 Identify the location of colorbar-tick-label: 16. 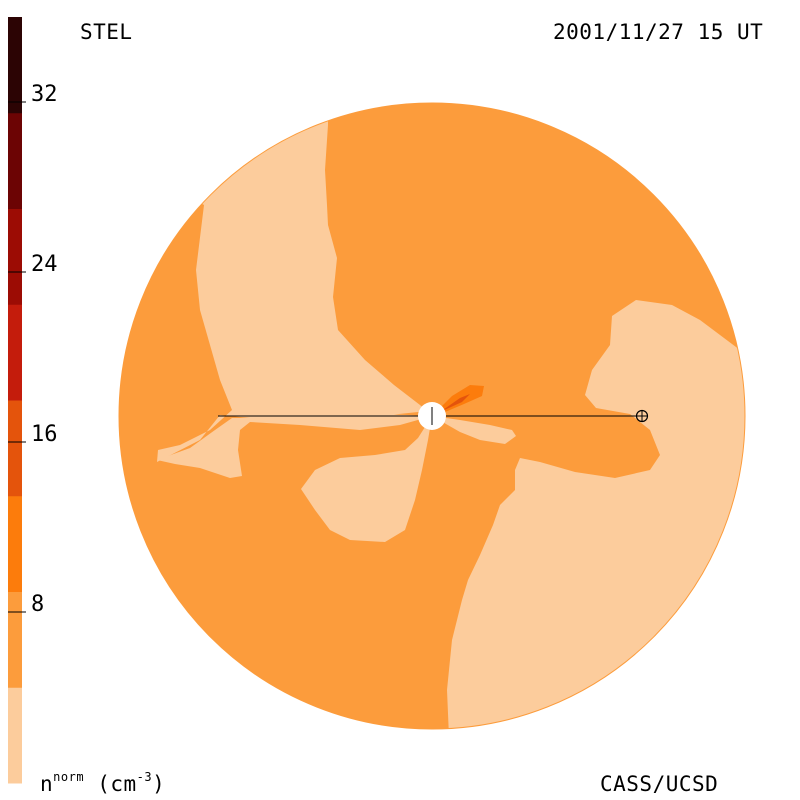
(44, 434).